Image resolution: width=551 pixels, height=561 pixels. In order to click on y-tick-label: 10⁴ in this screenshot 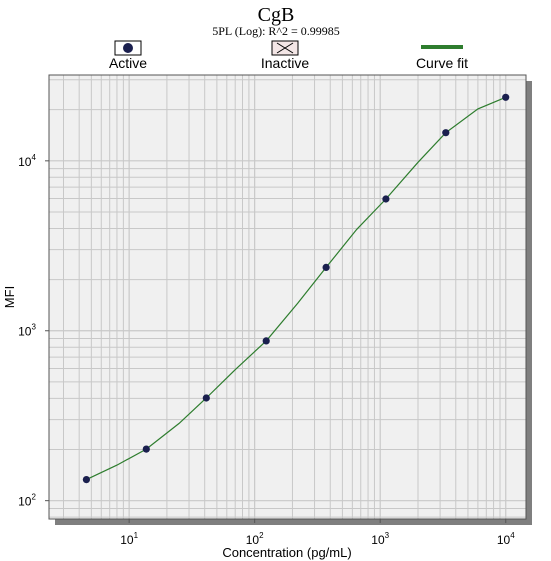, I will do `click(27, 161)`.